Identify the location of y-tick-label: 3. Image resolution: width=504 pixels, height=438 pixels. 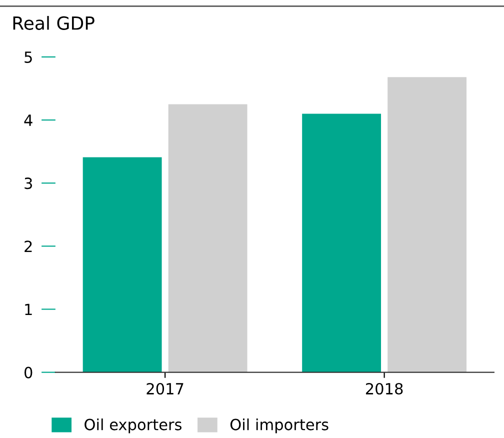
(28, 184).